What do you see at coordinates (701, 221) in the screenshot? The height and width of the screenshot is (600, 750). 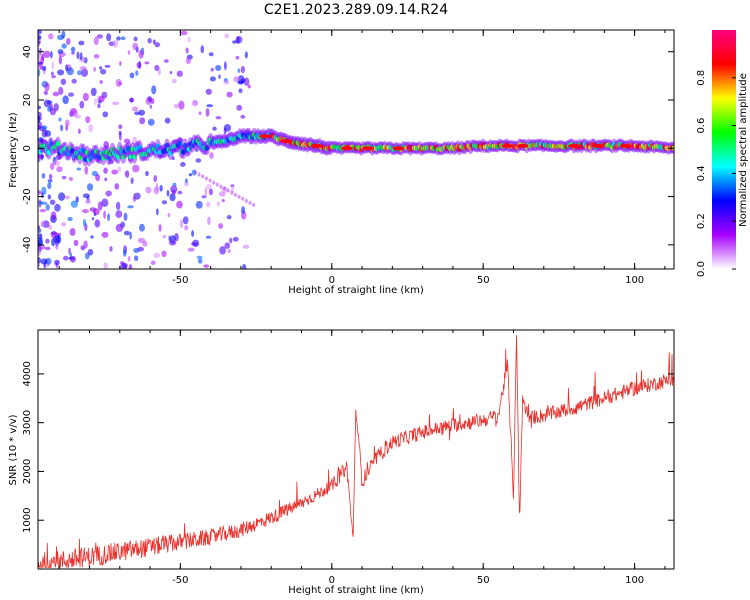 I see `colorbar-tick-label: 0.2` at bounding box center [701, 221].